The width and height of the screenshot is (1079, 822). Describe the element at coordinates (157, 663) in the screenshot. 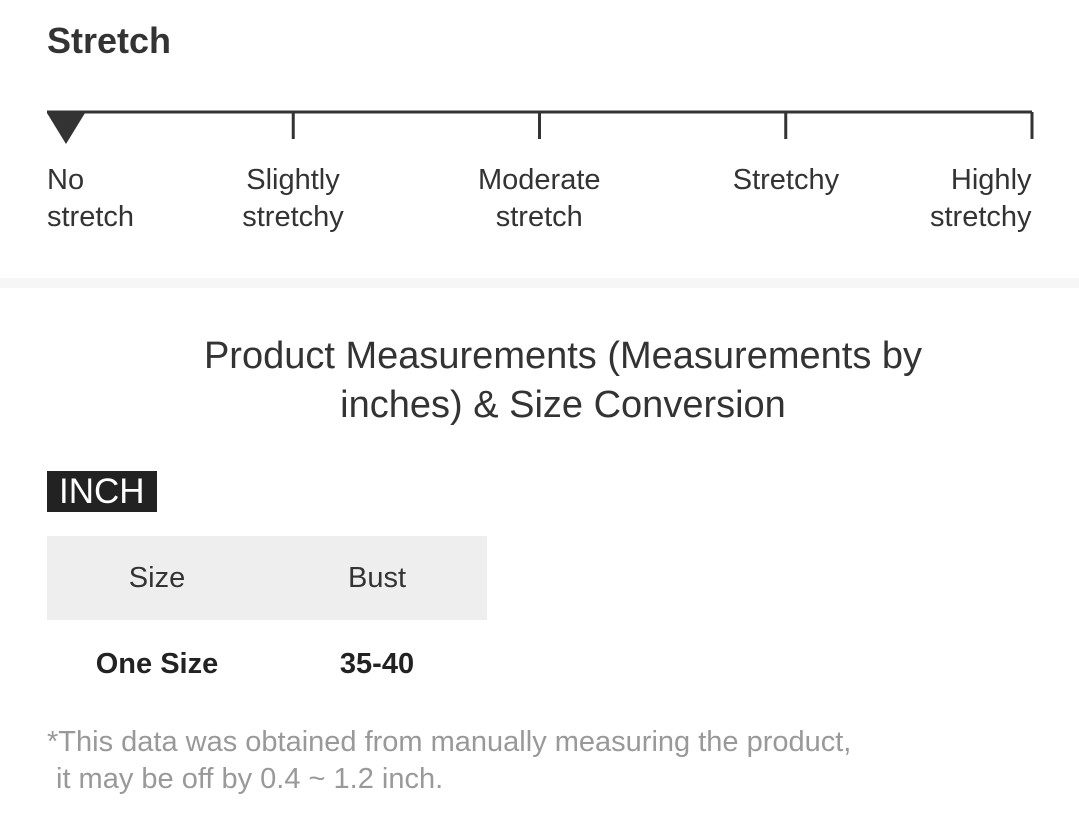

I see `table-cell: One Size` at that location.